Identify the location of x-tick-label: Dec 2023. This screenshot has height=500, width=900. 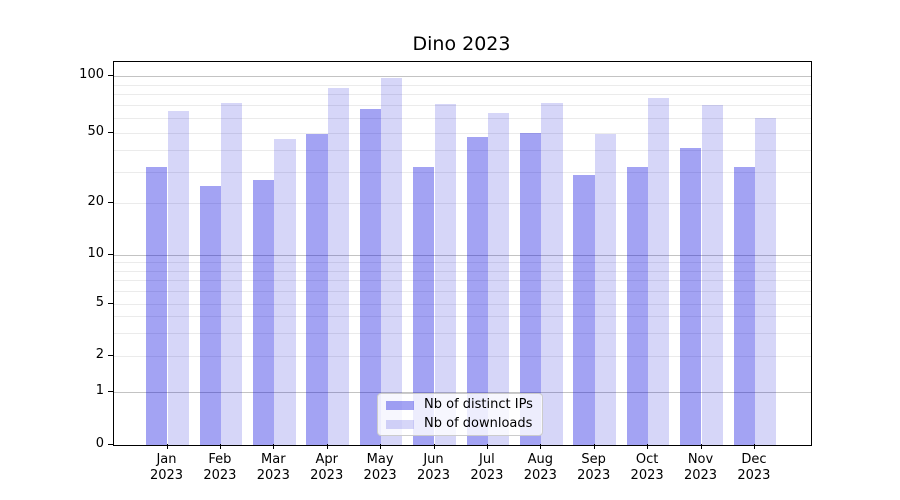
(754, 467).